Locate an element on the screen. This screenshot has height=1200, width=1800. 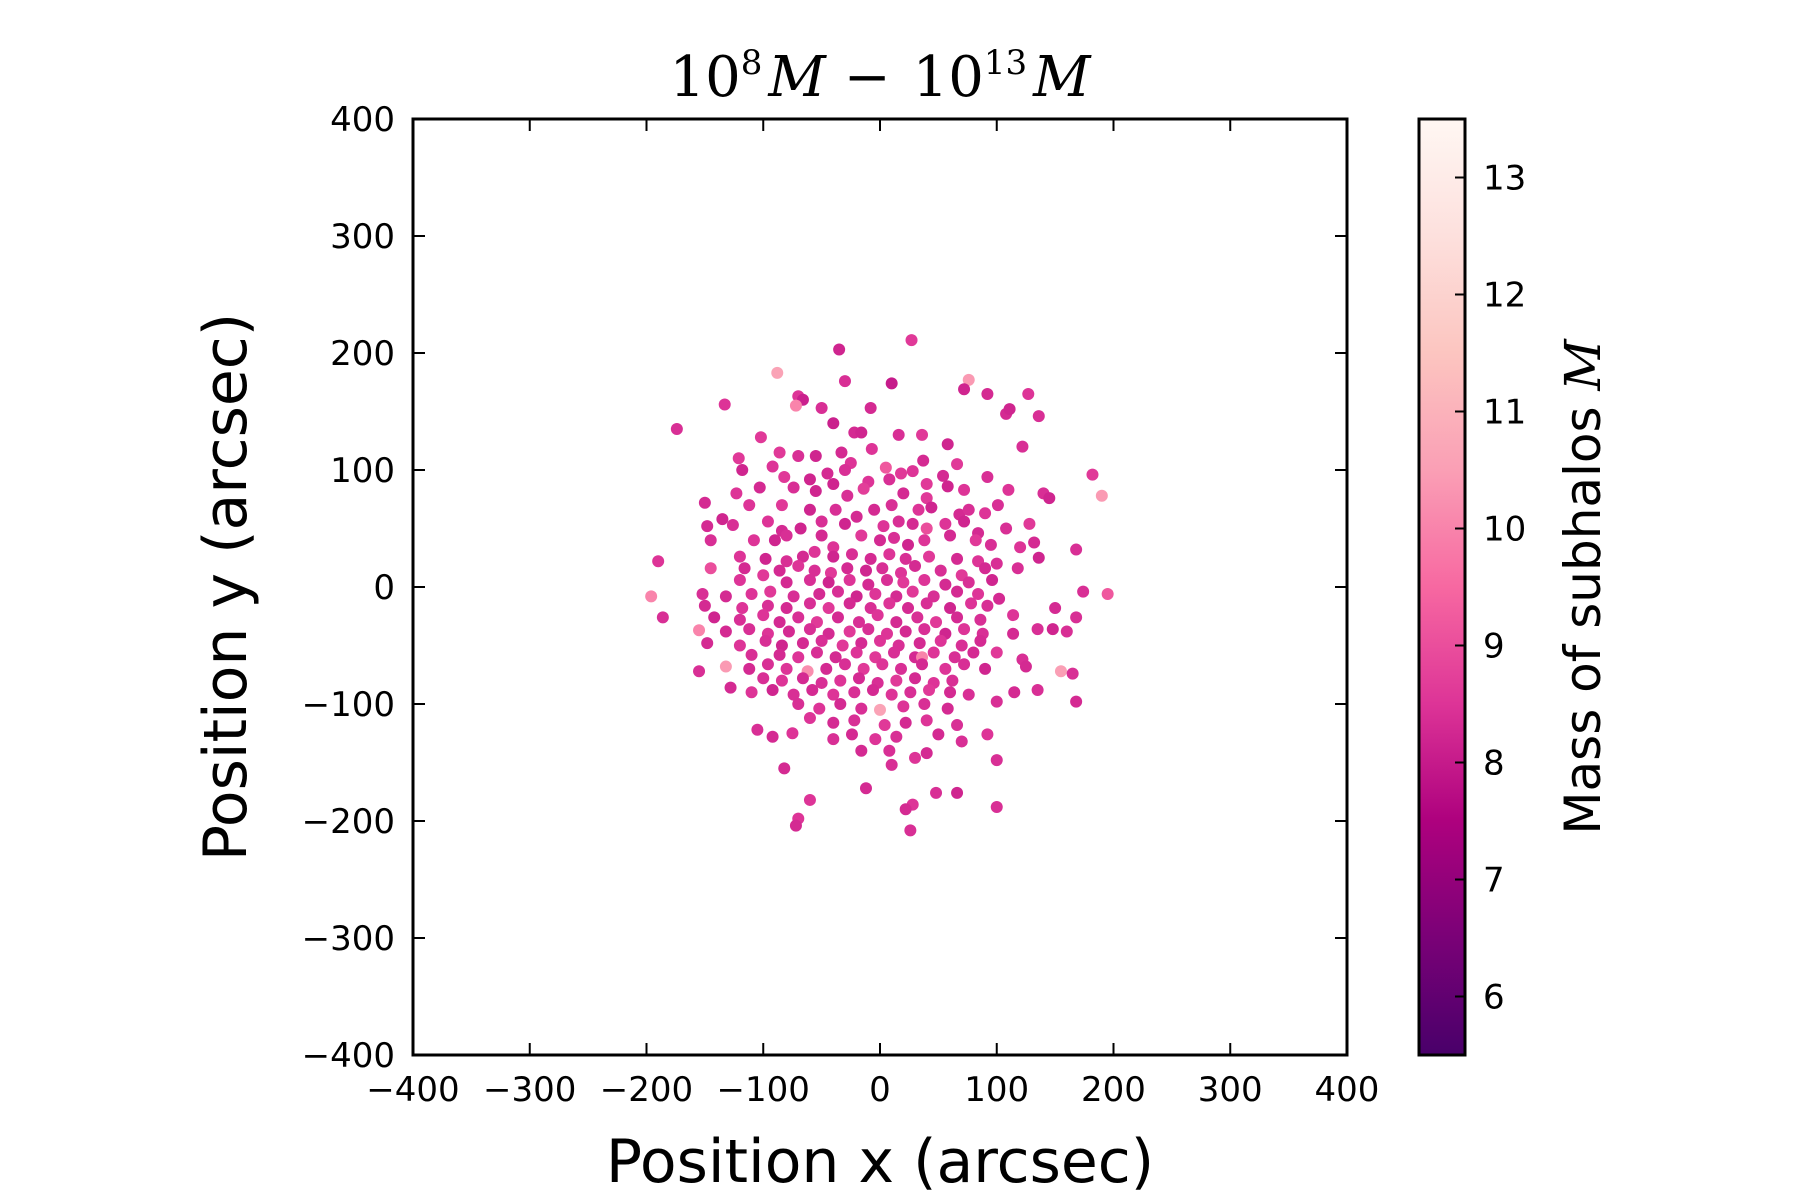
y-tick-label: 100 is located at coordinates (362, 471).